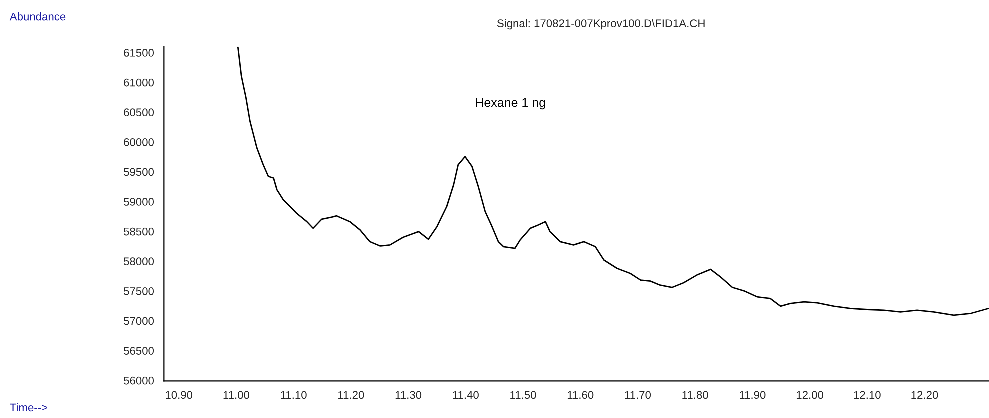  I want to click on x-tick-label: 11.60, so click(581, 395).